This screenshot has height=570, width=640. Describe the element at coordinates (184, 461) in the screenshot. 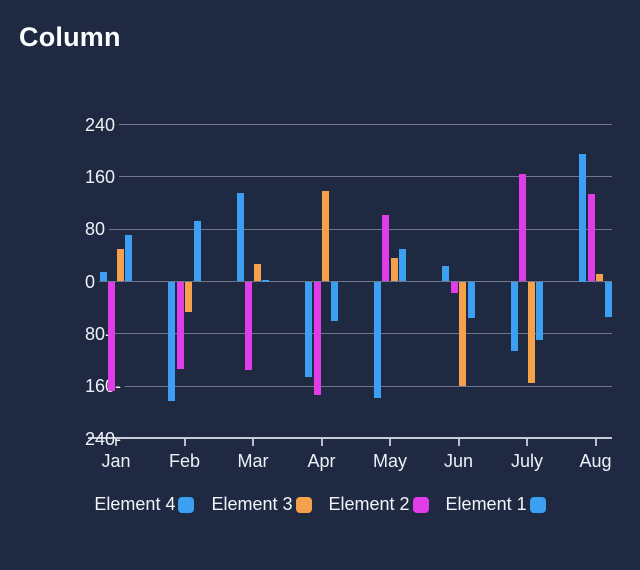

I see `x-tick-label: Feb` at that location.